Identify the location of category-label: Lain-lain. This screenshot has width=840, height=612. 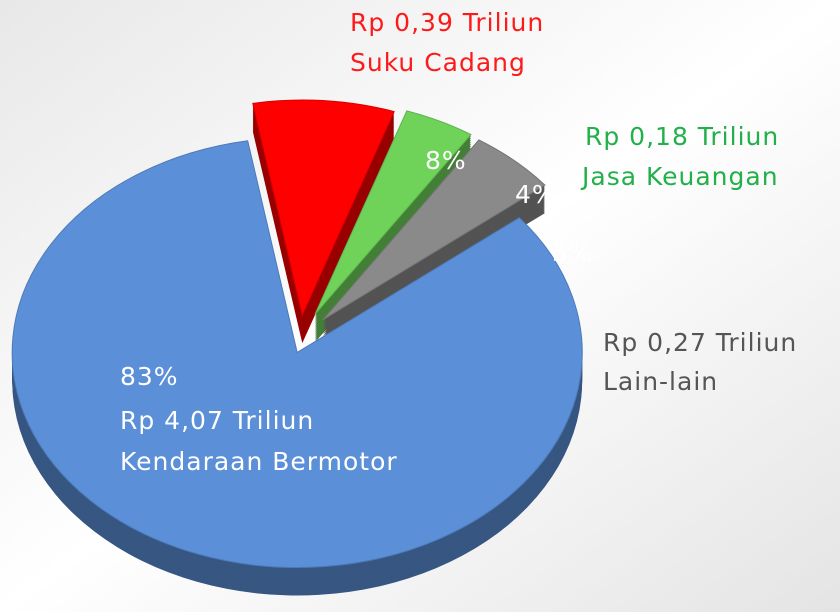
(660, 381).